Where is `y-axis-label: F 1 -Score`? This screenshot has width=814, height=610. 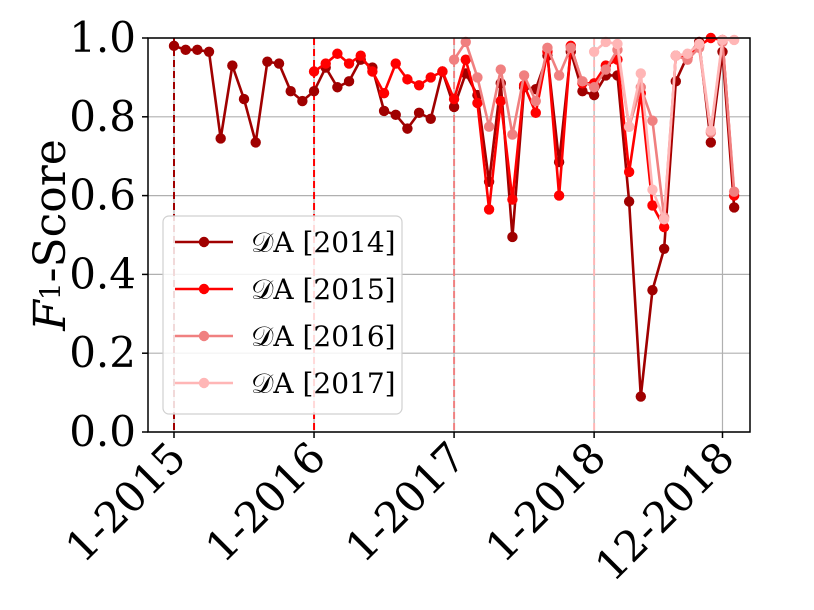
y-axis-label: F 1 -Score is located at coordinates (50, 235).